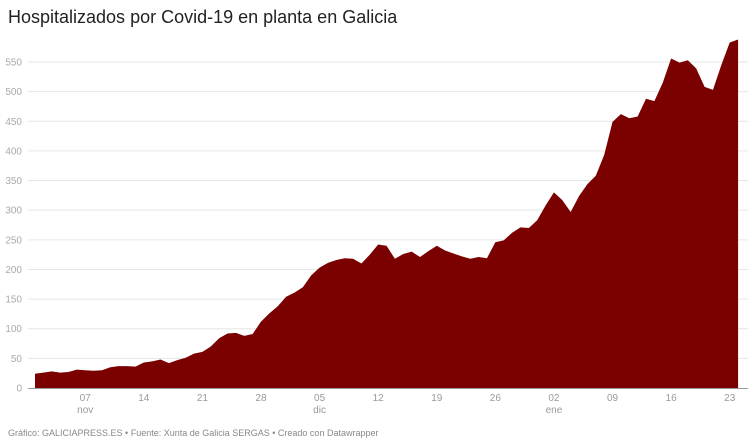 The image size is (756, 447). Describe the element at coordinates (86, 398) in the screenshot. I see `x-tick-label: 07` at that location.